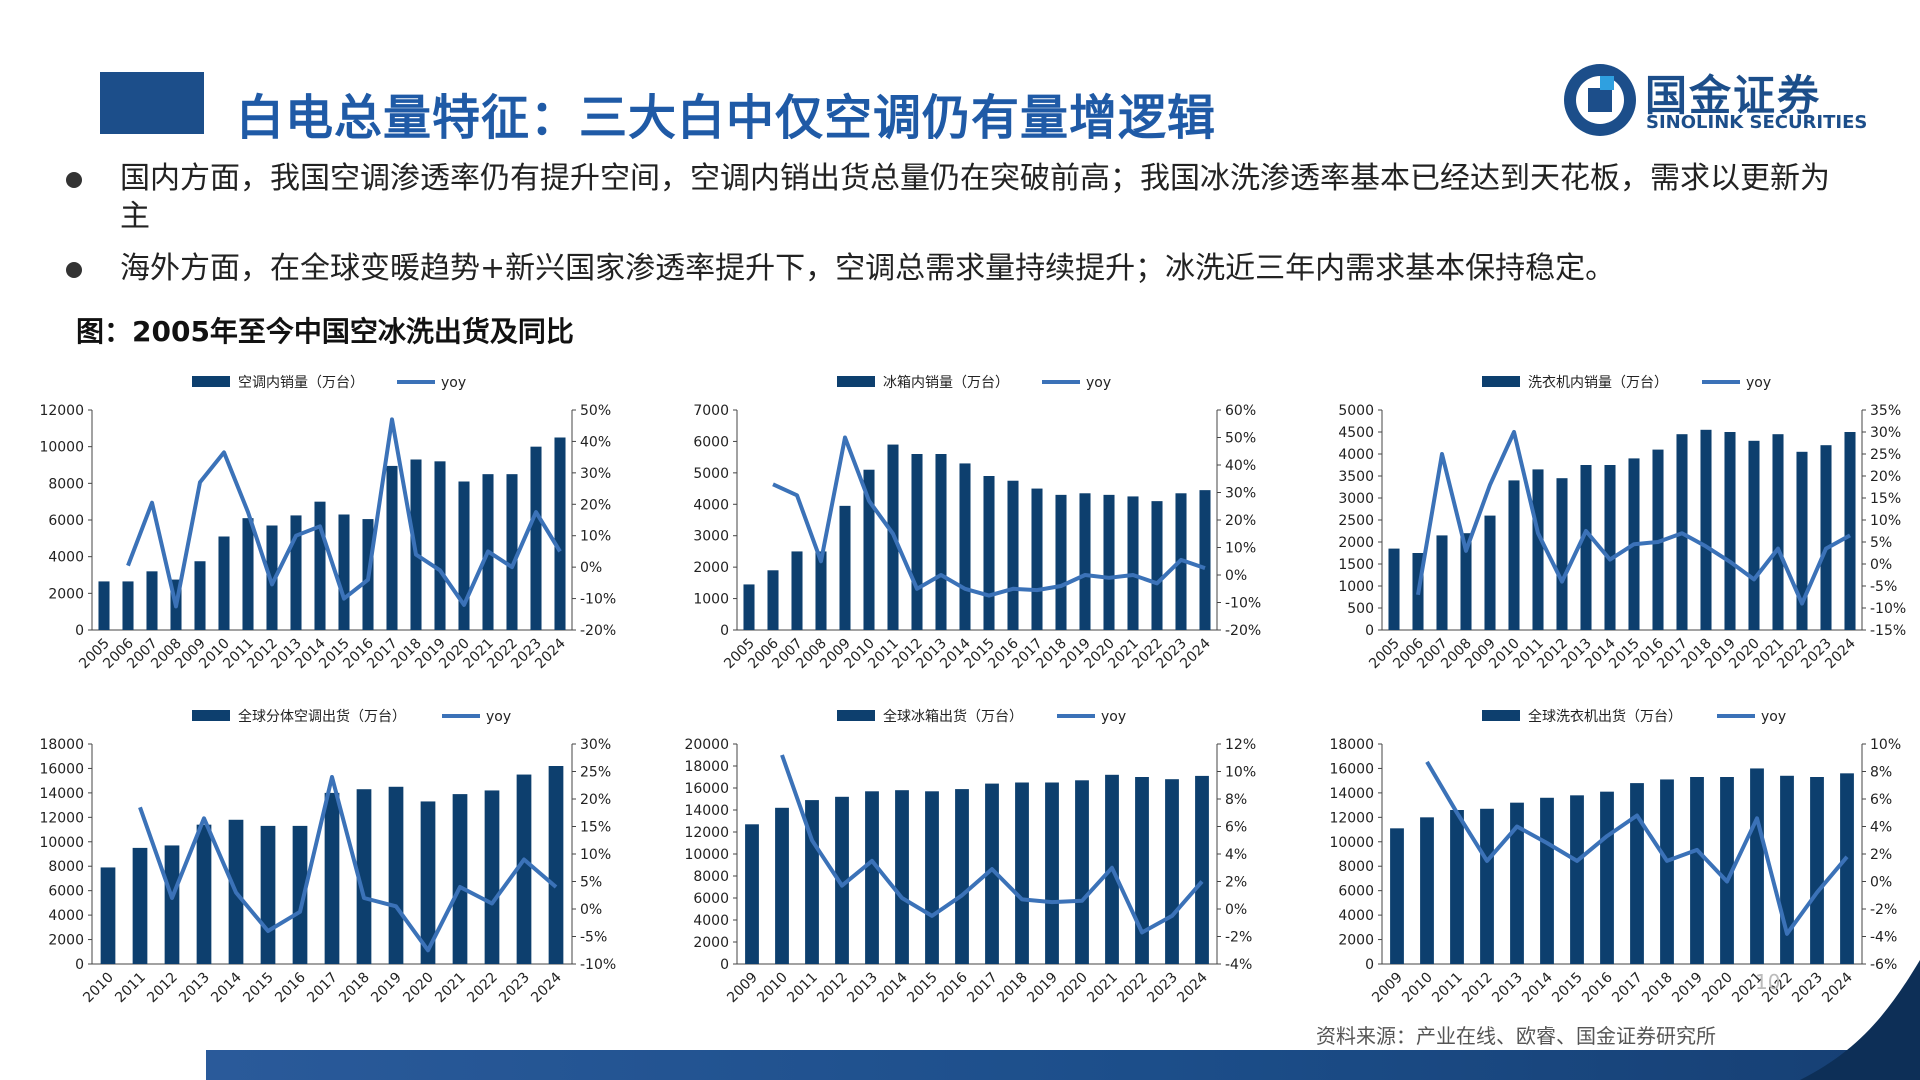 The height and width of the screenshot is (1080, 1920). Describe the element at coordinates (1626, 383) in the screenshot. I see `chart-legend: 洗衣机内销量（万台） yoy` at that location.